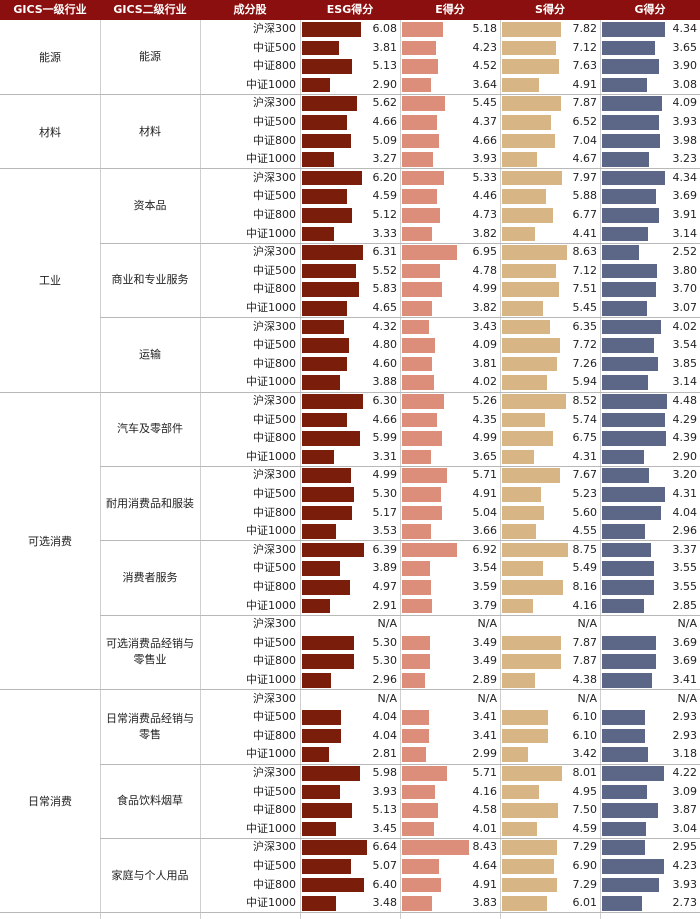  What do you see at coordinates (585, 772) in the screenshot?
I see `s-score-value: 8.01` at bounding box center [585, 772].